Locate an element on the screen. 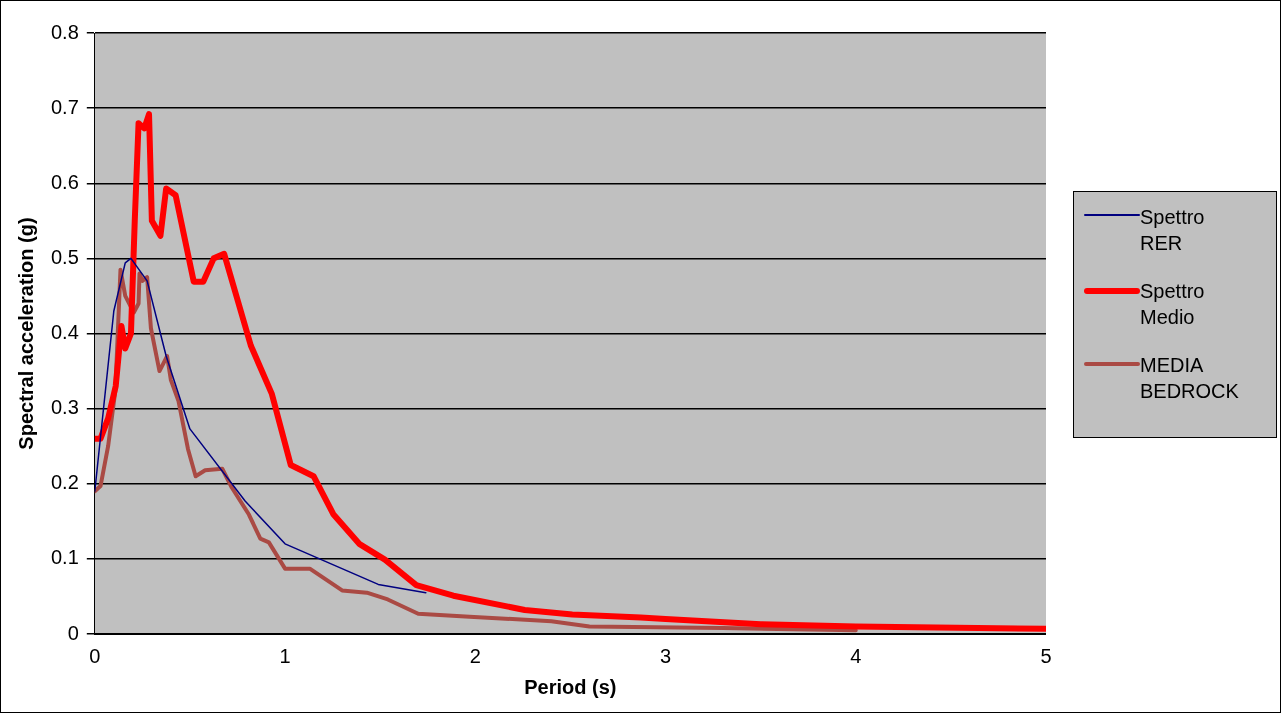 The width and height of the screenshot is (1281, 713). x-tick-label: 5 is located at coordinates (1046, 655).